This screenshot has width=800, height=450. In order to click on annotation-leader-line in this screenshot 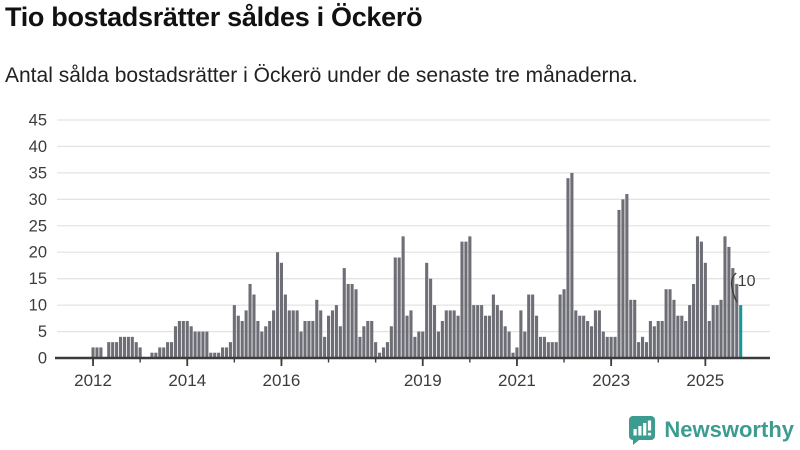, I will do `click(734, 287)`.